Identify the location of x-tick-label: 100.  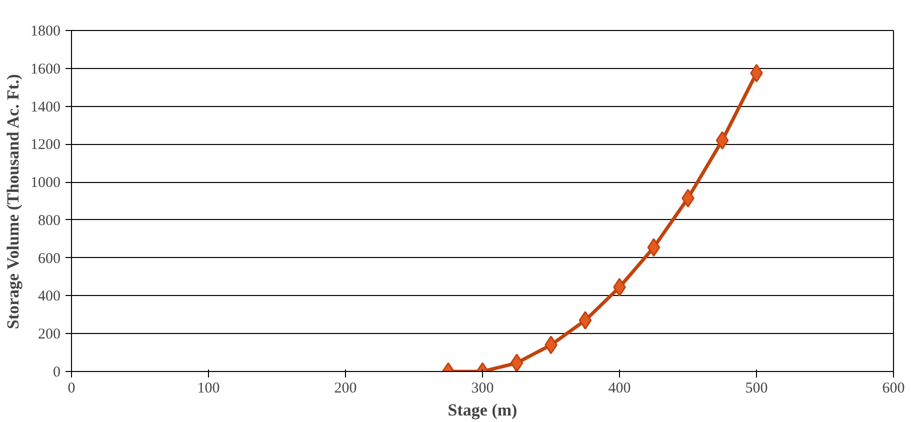
(208, 388).